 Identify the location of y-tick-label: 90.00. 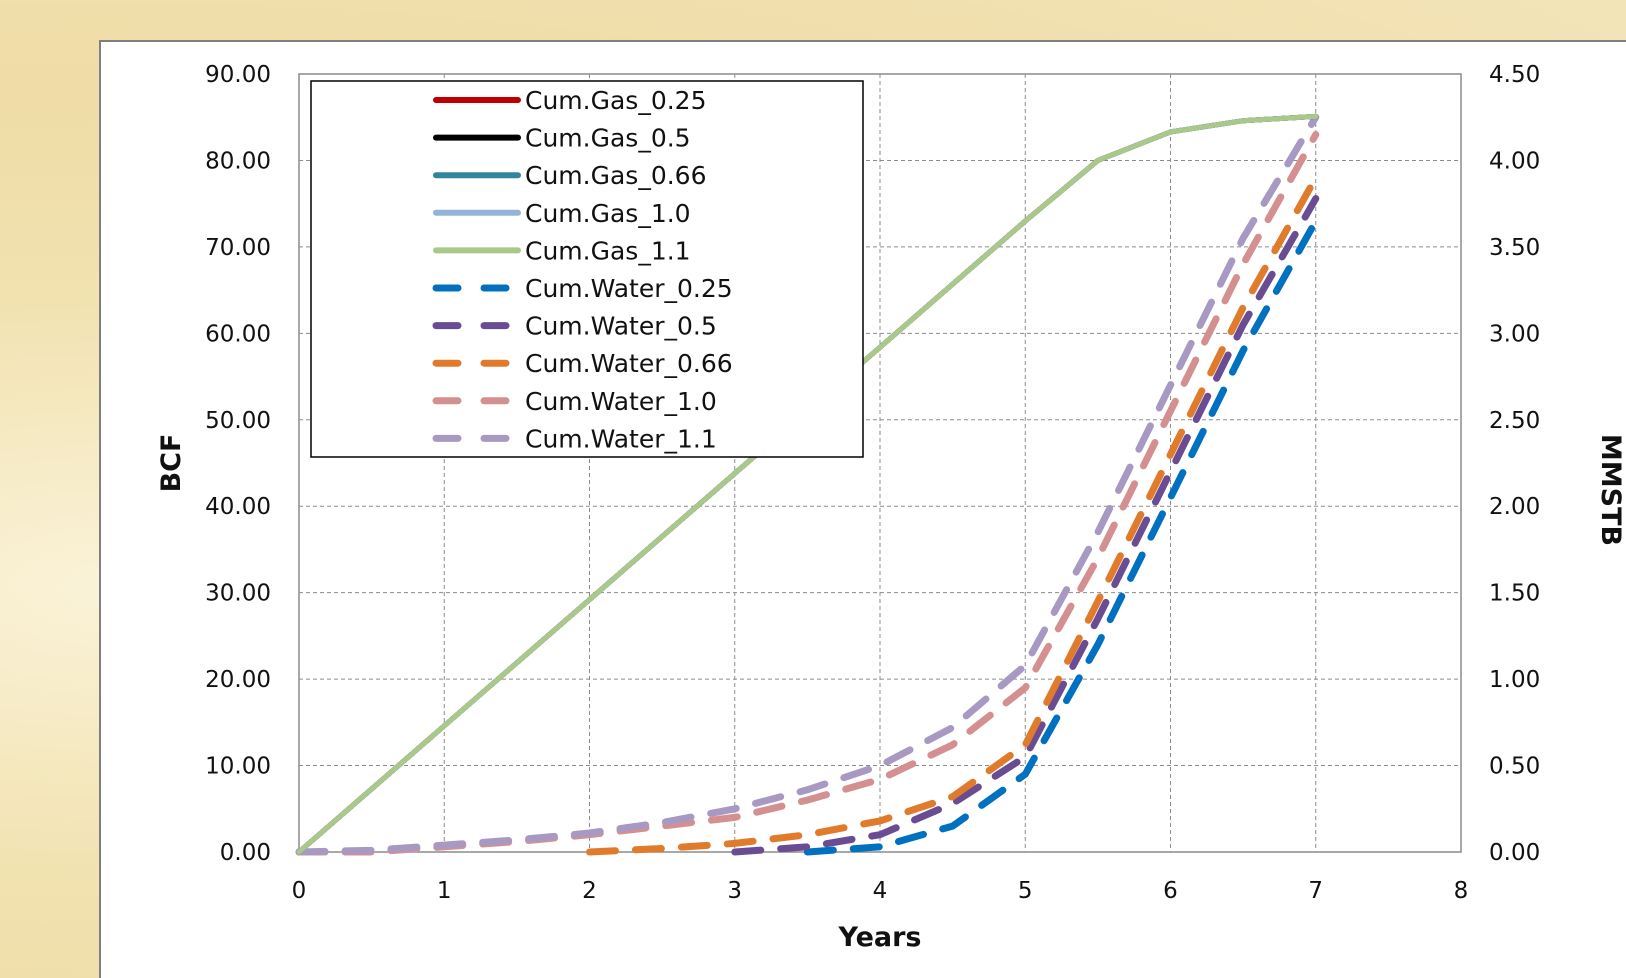
(238, 75).